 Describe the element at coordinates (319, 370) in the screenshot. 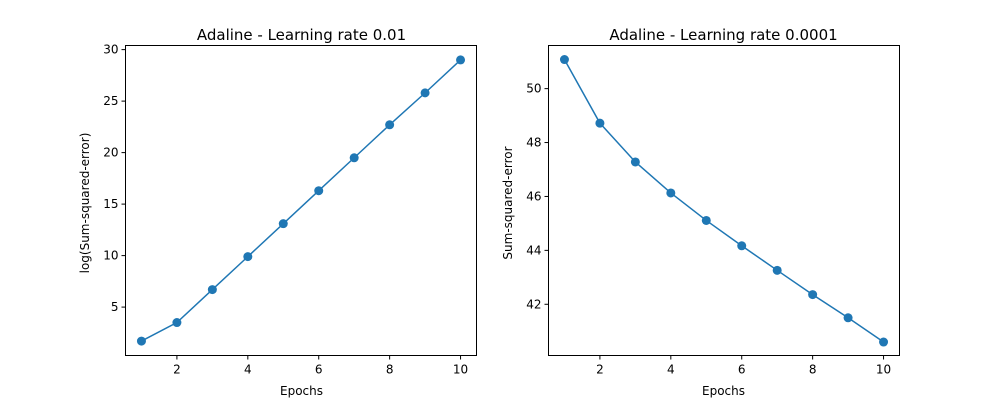

I see `left-chart-xtick-label: 6` at that location.